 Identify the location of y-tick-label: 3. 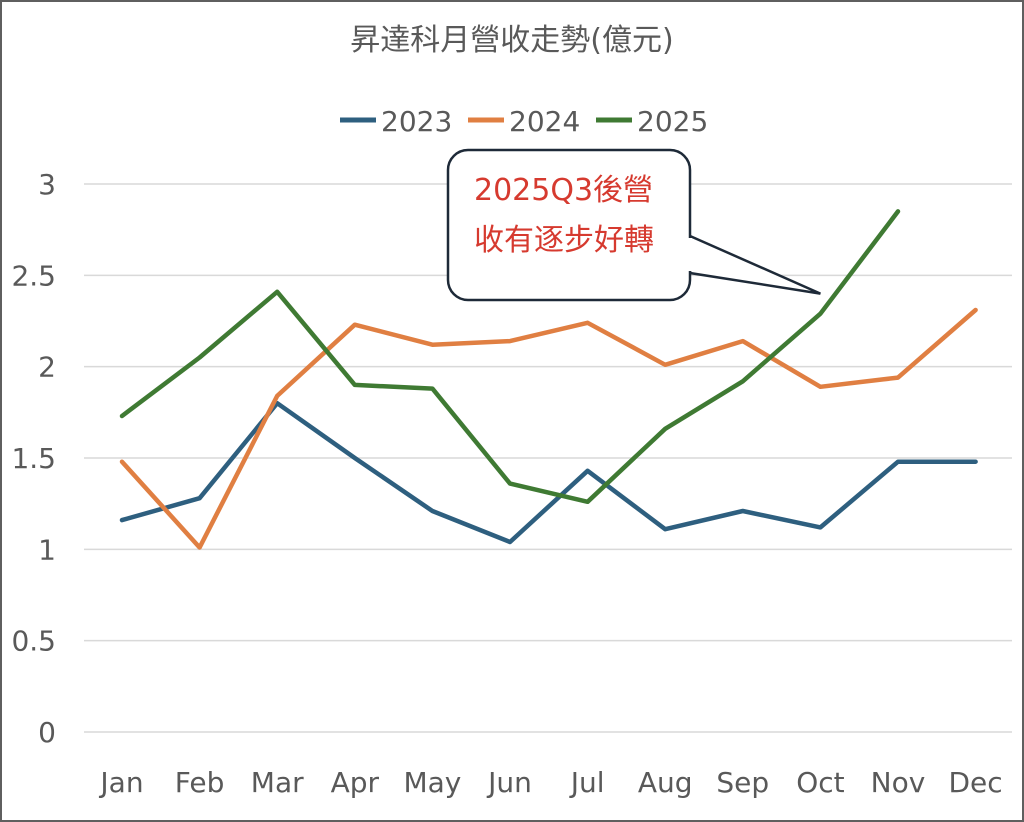
(47, 184).